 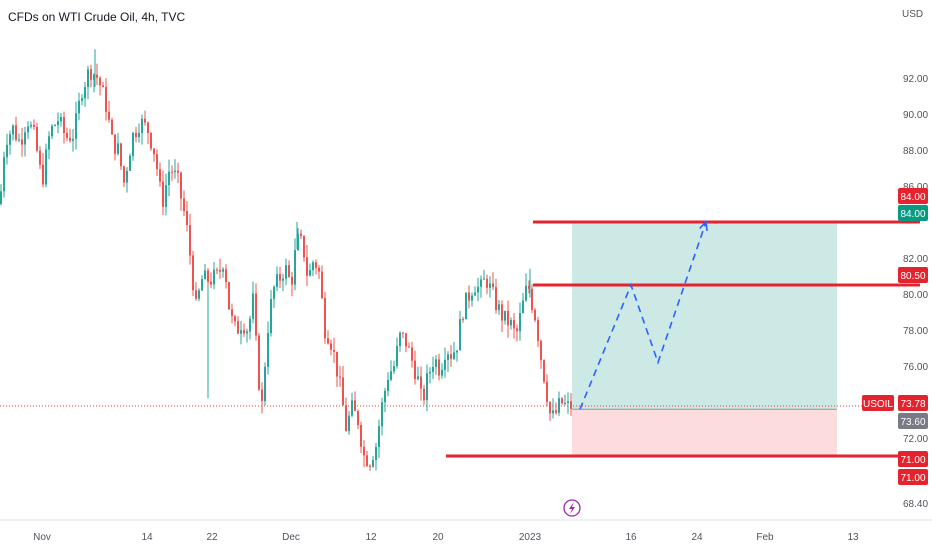 I want to click on price-tick-label: 72.00, so click(x=915, y=439).